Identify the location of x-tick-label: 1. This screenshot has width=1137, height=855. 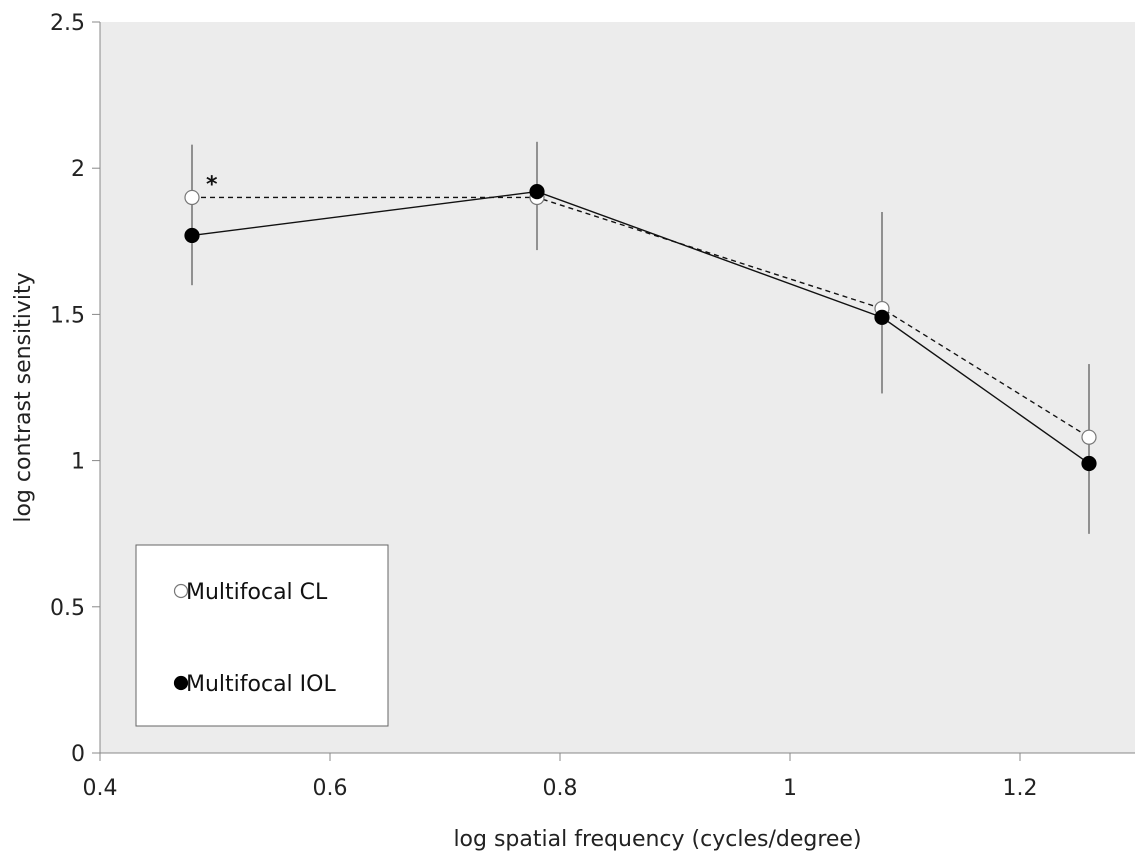
(790, 788).